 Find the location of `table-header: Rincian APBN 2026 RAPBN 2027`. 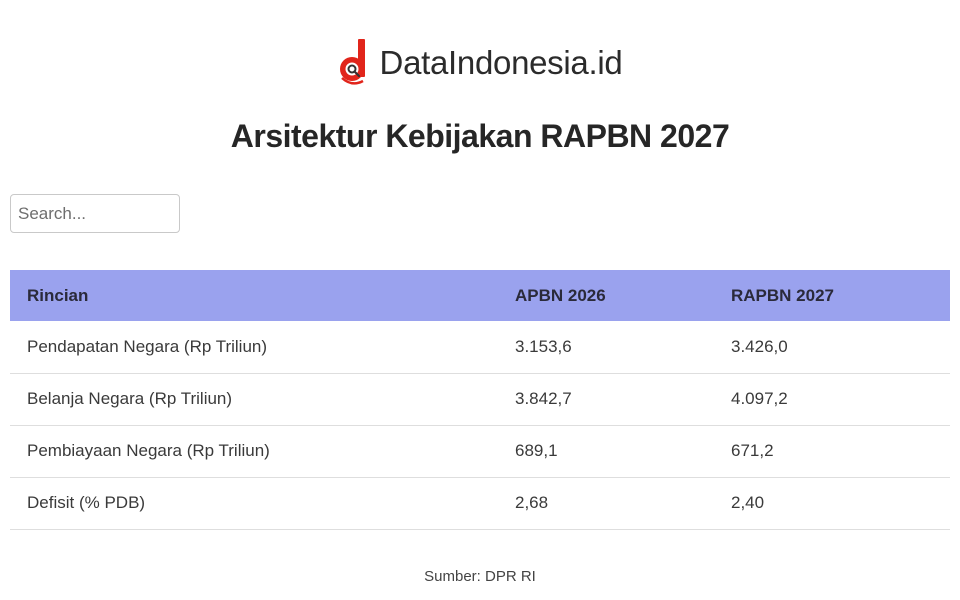

table-header: Rincian APBN 2026 RAPBN 2027 is located at coordinates (480, 295).